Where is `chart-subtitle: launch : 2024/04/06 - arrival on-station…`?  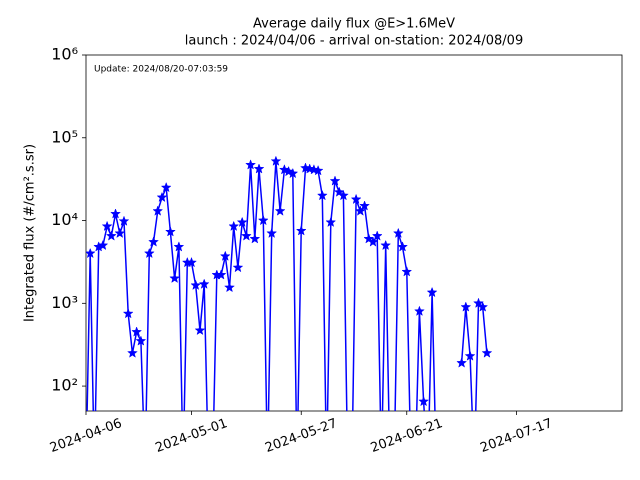 chart-subtitle: launch : 2024/04/06 - arrival on-station… is located at coordinates (354, 41).